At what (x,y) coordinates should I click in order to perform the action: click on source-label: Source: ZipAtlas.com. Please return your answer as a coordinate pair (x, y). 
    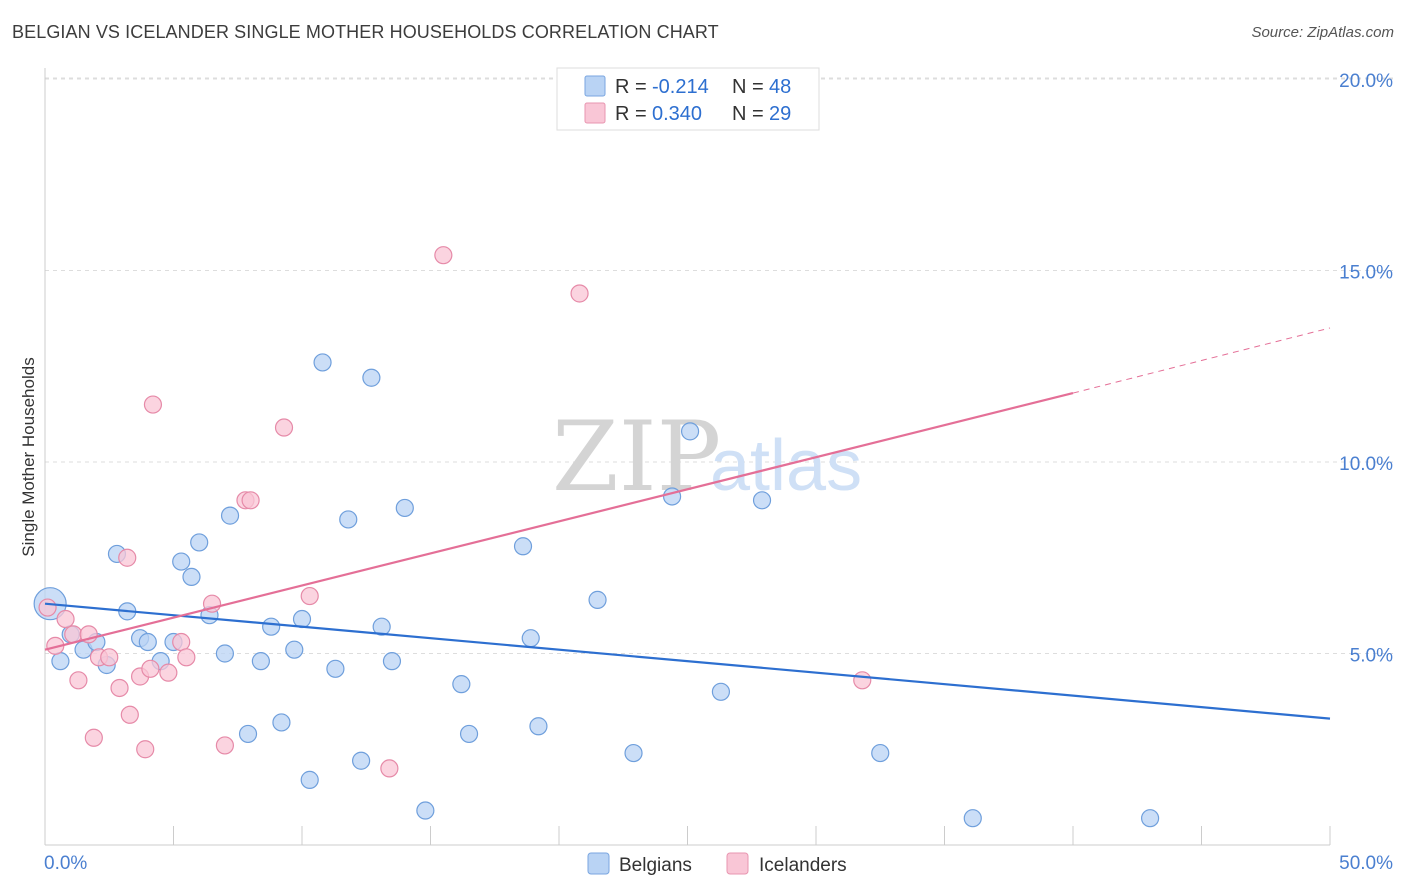
    Looking at the image, I should click on (1322, 32).